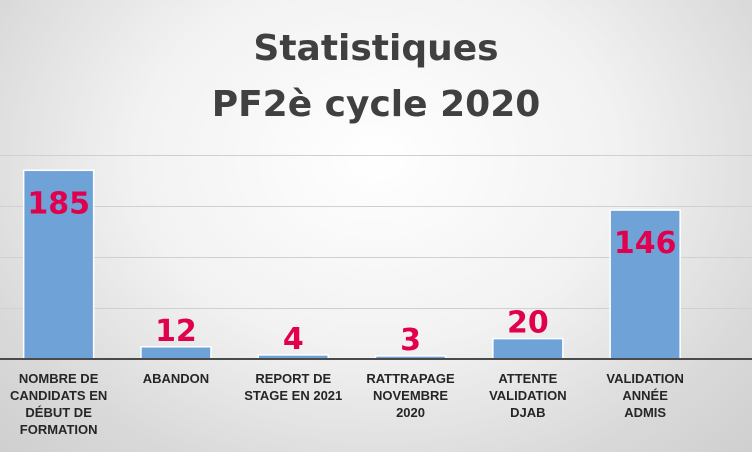 The image size is (752, 452). I want to click on chart-title-line-1: Statistiques, so click(375, 48).